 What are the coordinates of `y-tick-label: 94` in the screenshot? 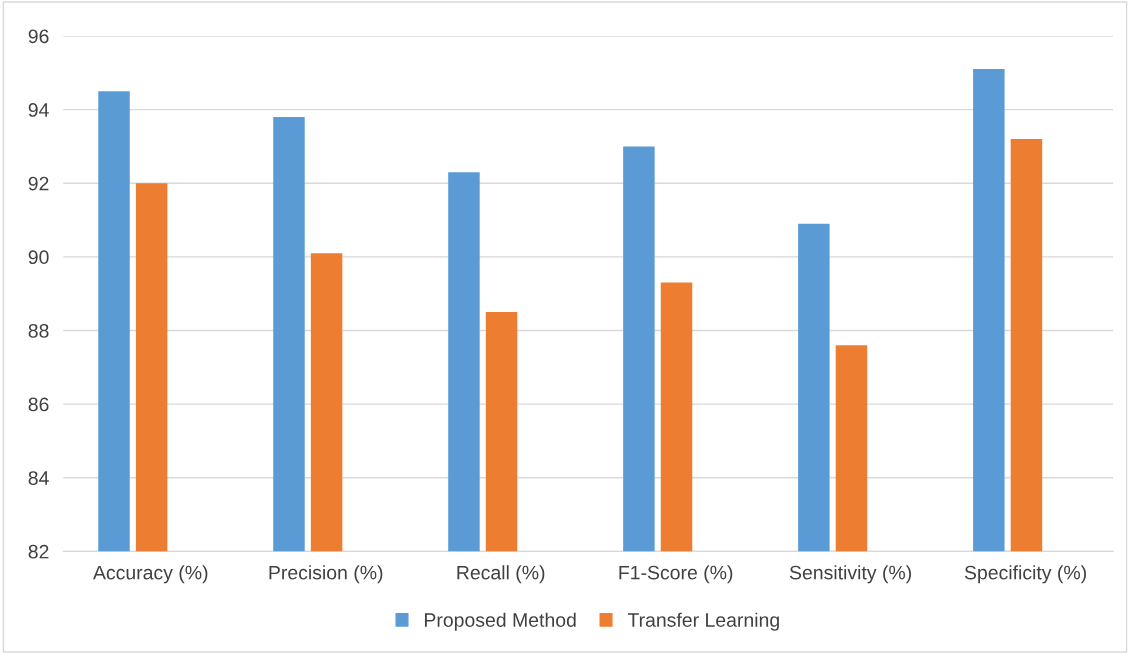 It's located at (38, 110).